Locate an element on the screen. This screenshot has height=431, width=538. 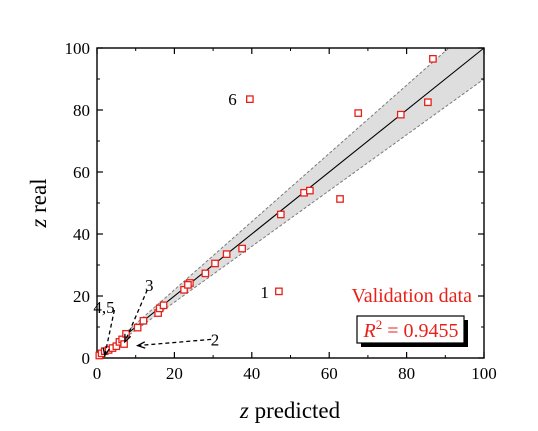
r-squared-box: R2 = 0.9455 is located at coordinates (412, 331).